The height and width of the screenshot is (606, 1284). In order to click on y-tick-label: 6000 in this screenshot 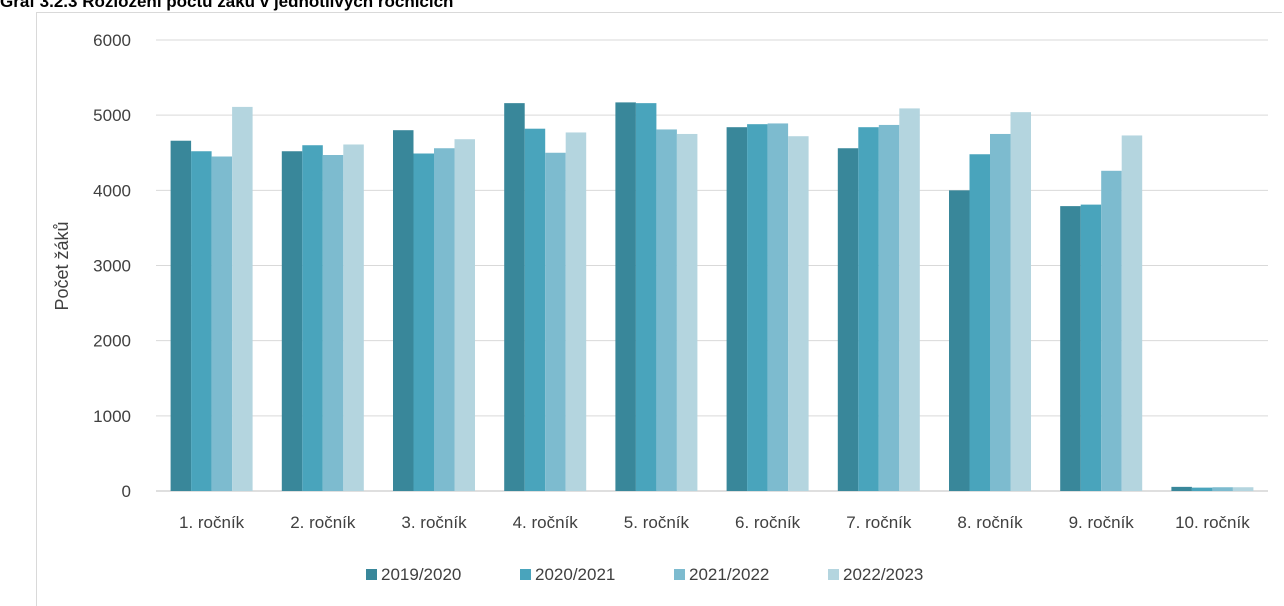, I will do `click(112, 40)`.